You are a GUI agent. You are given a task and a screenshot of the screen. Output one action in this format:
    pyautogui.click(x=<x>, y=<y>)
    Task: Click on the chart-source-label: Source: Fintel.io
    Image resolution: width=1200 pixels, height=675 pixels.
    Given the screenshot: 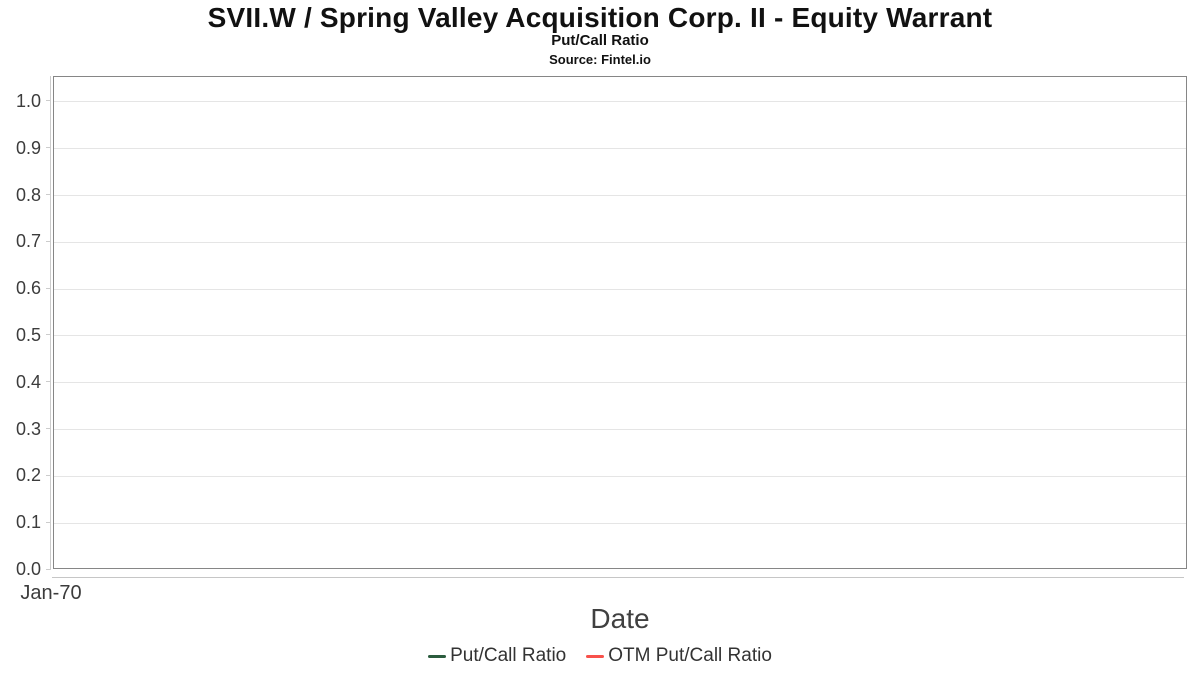 What is the action you would take?
    pyautogui.click(x=600, y=59)
    